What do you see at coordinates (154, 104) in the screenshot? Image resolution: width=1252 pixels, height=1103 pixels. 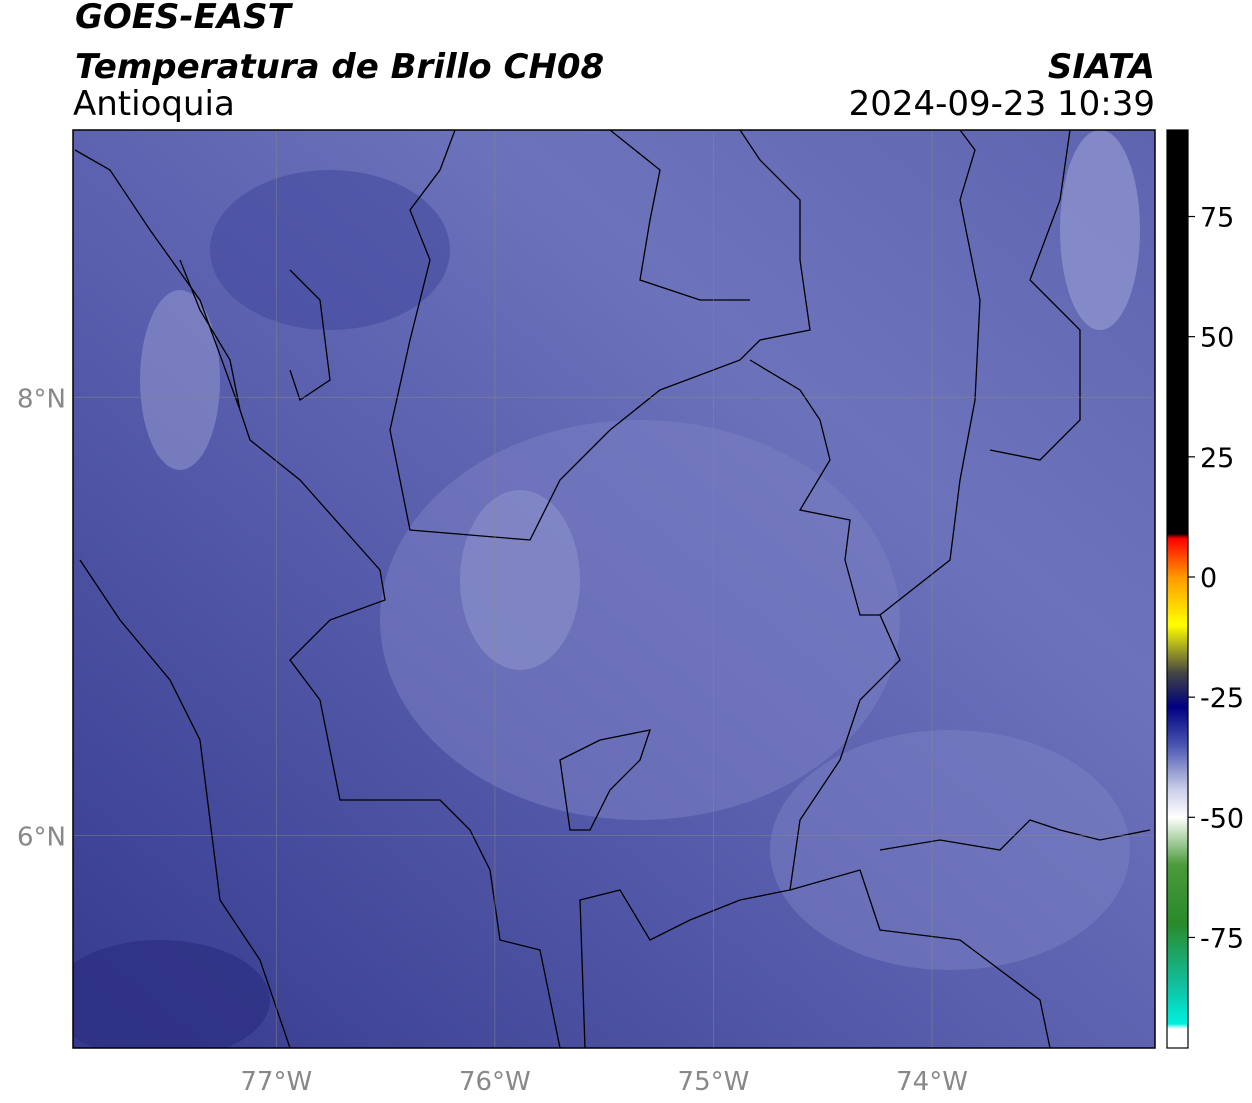 I see `region: Antioquia` at bounding box center [154, 104].